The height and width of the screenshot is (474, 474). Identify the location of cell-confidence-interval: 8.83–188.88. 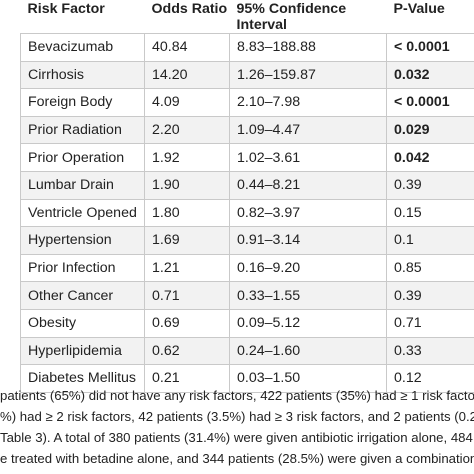
(308, 47).